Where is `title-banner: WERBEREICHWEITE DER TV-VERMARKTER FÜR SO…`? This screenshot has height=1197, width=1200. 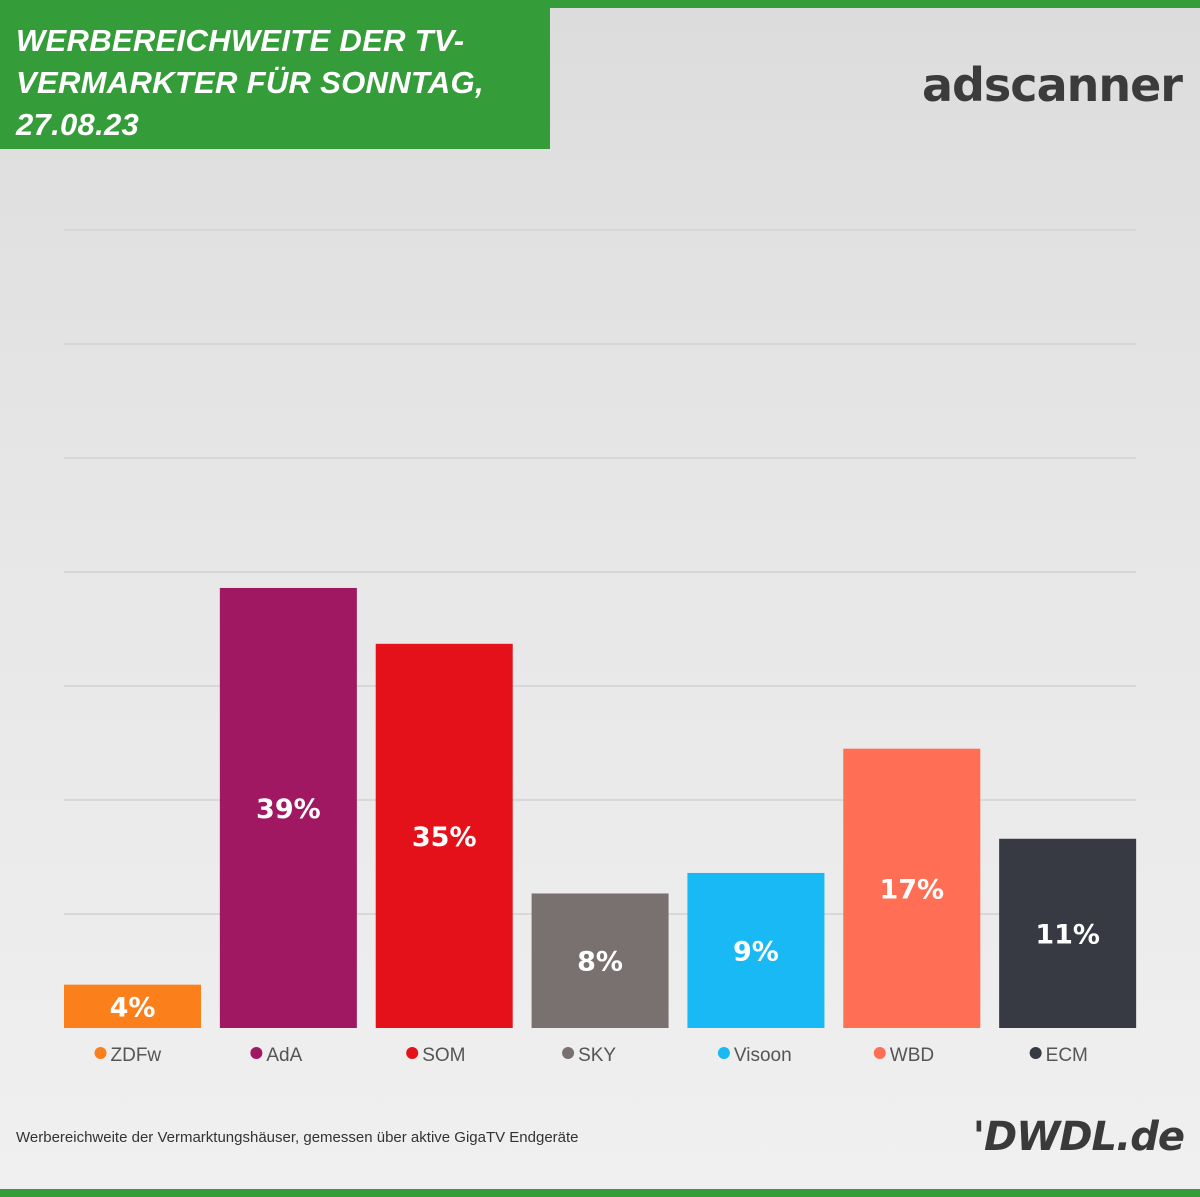
title-banner: WERBEREICHWEITE DER TV-VERMARKTER FÜR SO… is located at coordinates (275, 78).